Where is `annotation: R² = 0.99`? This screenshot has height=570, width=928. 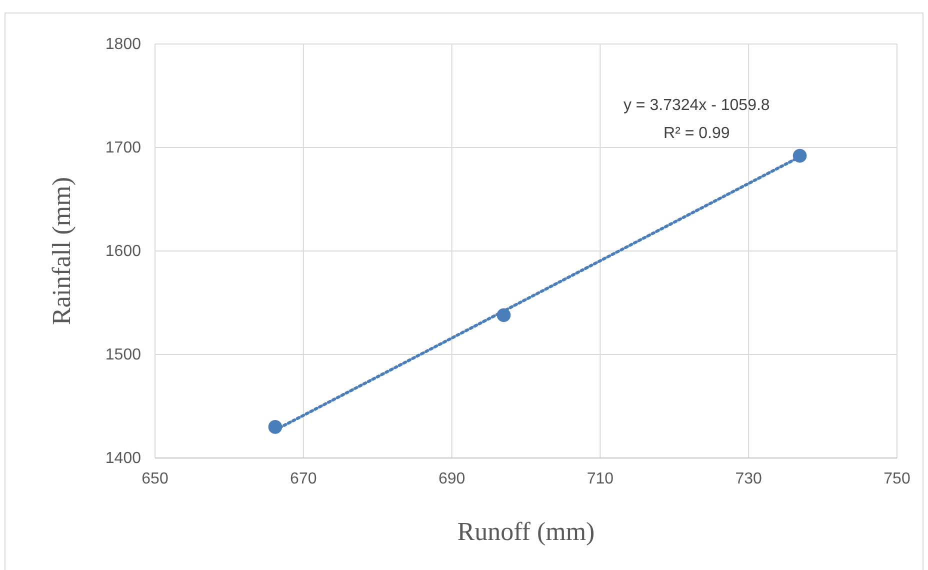 annotation: R² = 0.99 is located at coordinates (697, 133).